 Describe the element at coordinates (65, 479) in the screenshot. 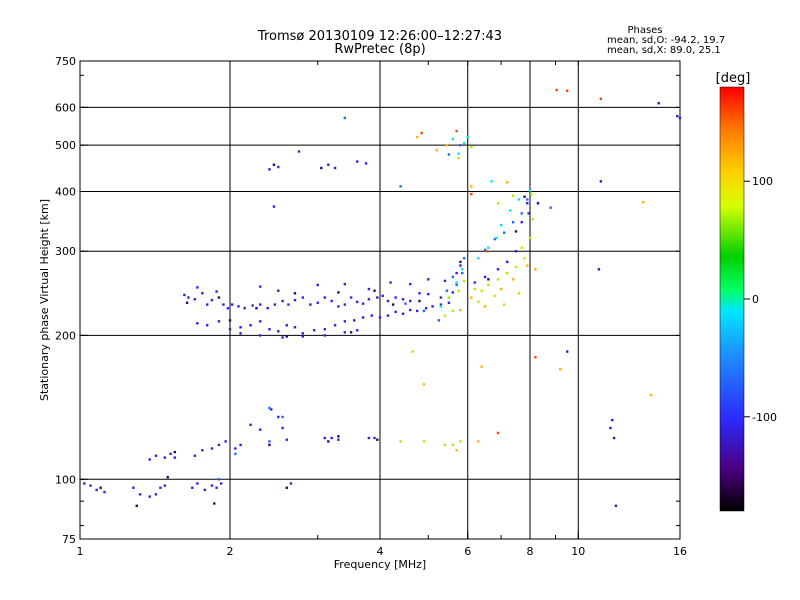

I see `y-tick-label: 100` at that location.